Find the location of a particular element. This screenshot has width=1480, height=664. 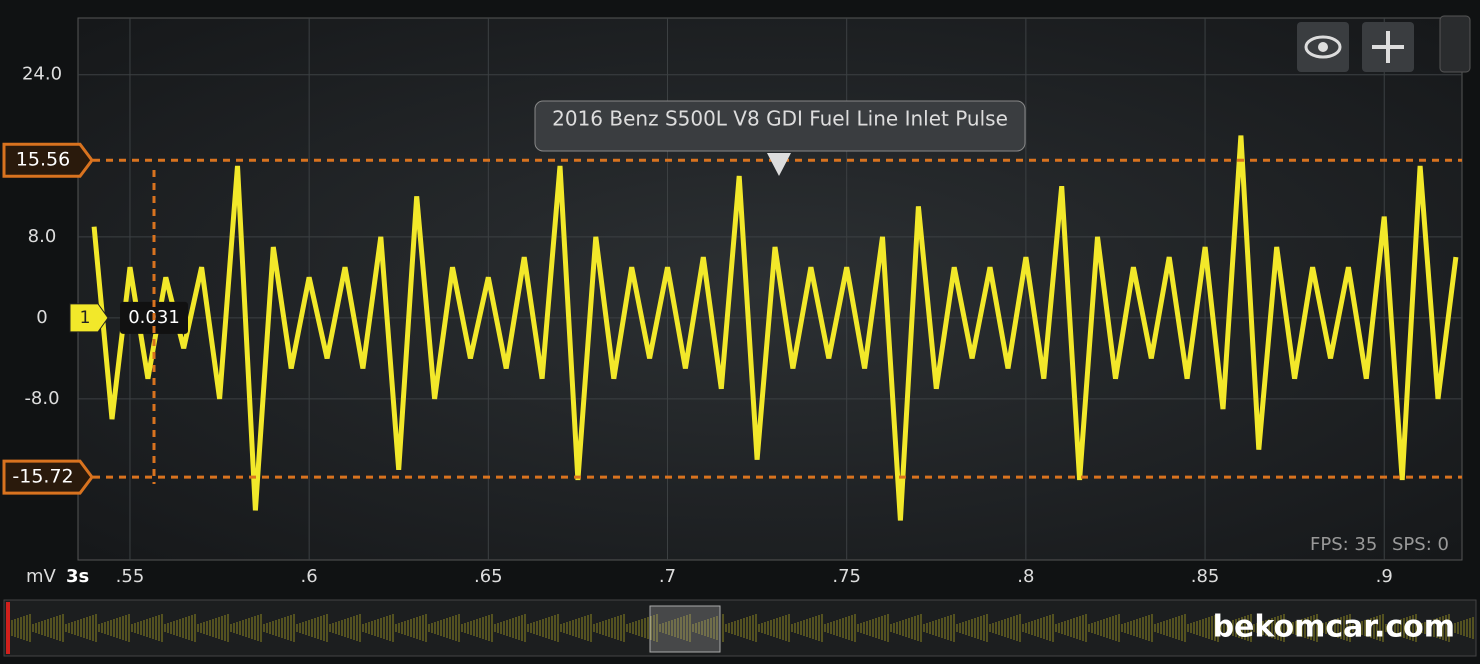

channel-marker is located at coordinates (89, 318).